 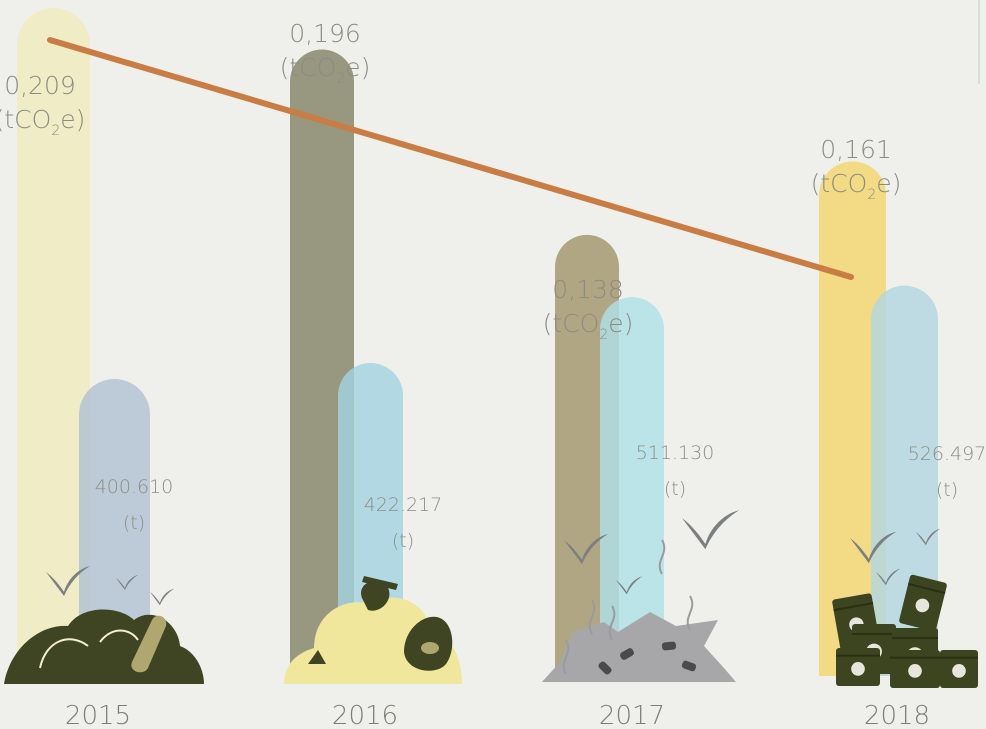 I want to click on sack-tie, so click(x=380, y=583).